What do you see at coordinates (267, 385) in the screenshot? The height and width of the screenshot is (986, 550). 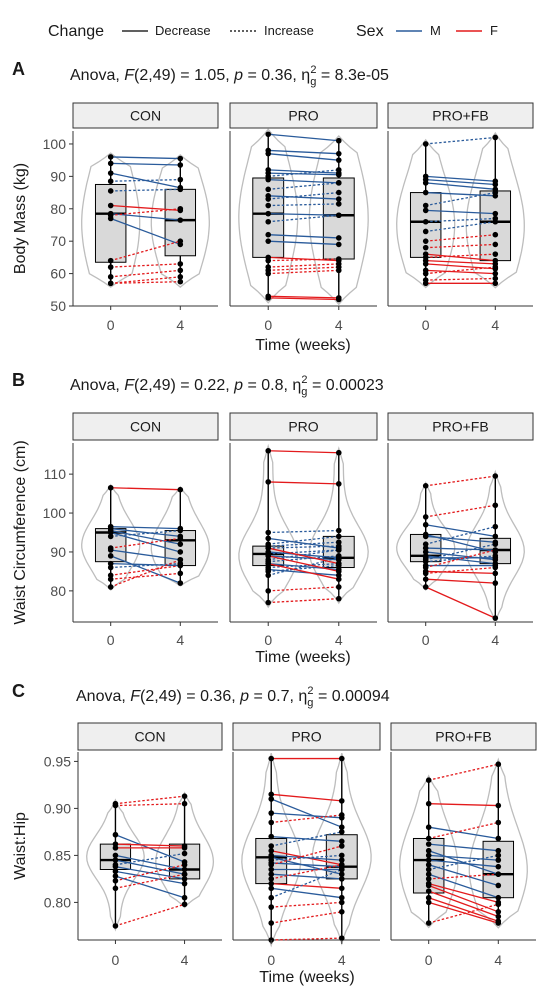 I see `title-p-value: = 0.8,` at bounding box center [267, 385].